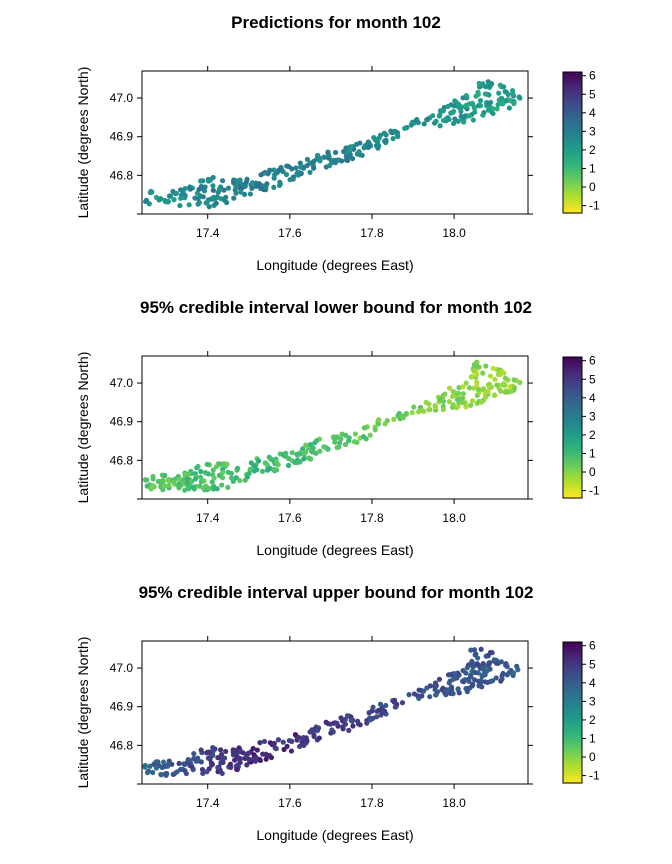 The height and width of the screenshot is (864, 672). What do you see at coordinates (122, 98) in the screenshot?
I see `y-tick-label: 47.0` at bounding box center [122, 98].